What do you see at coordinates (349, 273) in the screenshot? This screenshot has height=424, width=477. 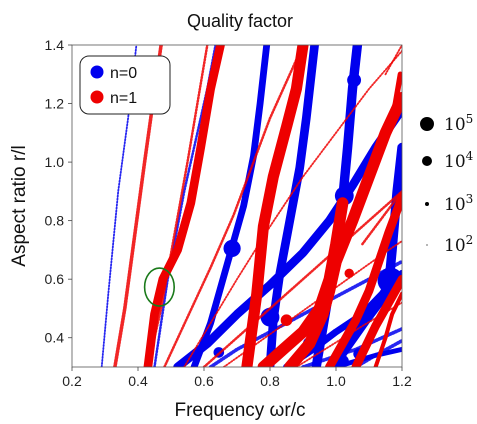 I see `series-n=1-point-2` at bounding box center [349, 273].